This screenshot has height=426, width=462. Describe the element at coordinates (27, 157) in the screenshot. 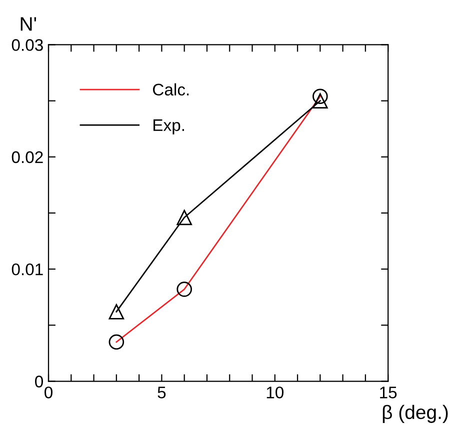

I see `y-tick-label: 0.02` at that location.